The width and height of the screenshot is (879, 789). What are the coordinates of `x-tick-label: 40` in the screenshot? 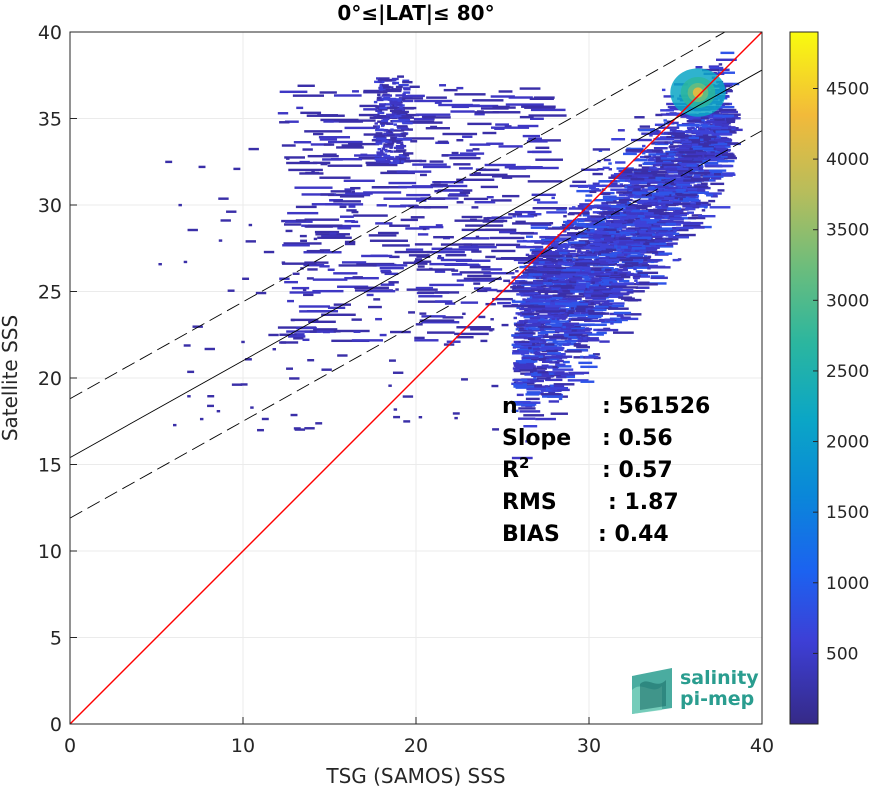 It's located at (762, 746).